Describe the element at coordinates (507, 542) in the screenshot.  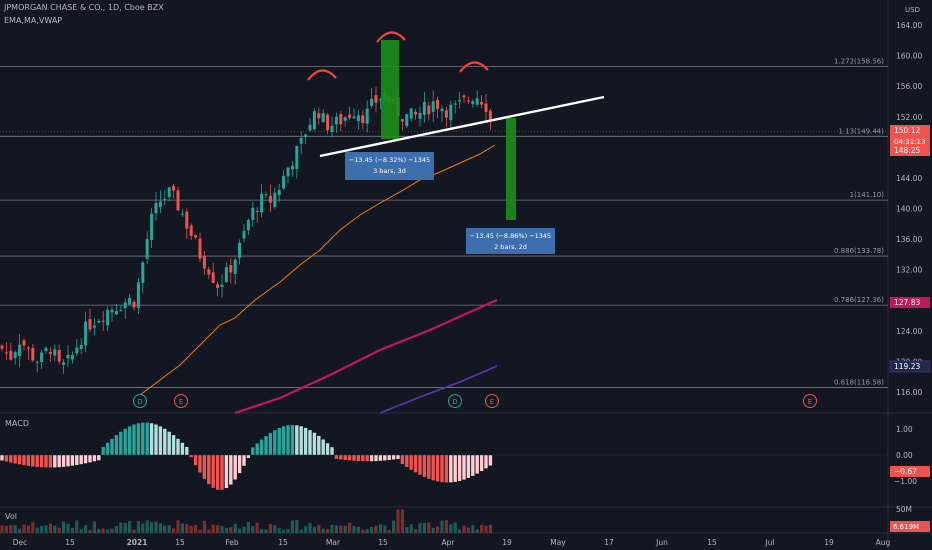
I see `time-tick: 19` at that location.